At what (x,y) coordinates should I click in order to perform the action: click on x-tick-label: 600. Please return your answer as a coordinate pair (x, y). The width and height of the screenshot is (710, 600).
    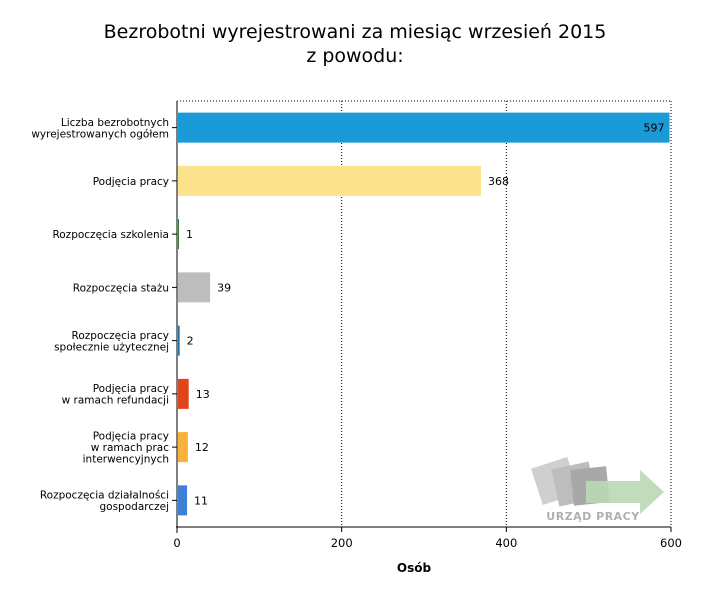
    Looking at the image, I should click on (671, 543).